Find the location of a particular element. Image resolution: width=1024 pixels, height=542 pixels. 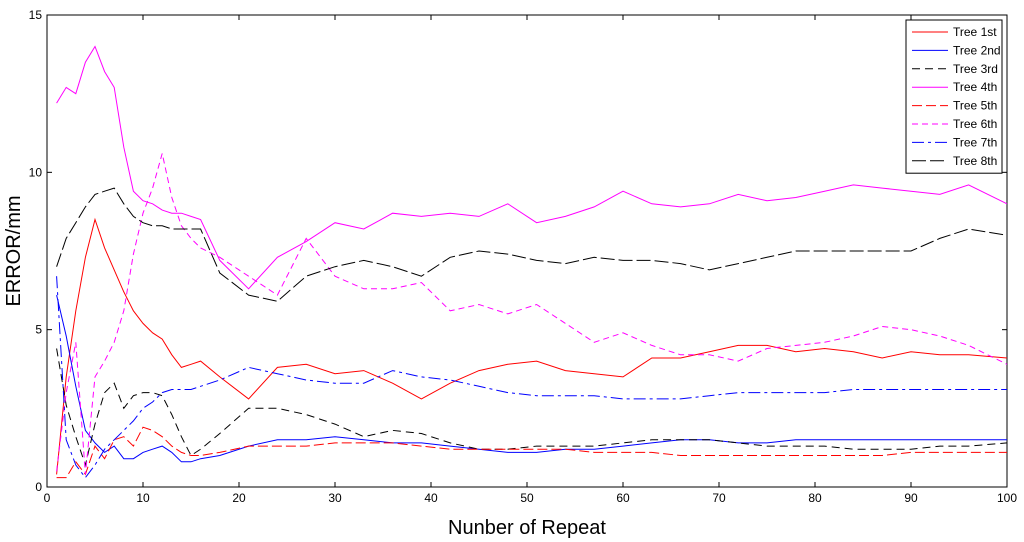

x-tick-label: 60 is located at coordinates (623, 498).